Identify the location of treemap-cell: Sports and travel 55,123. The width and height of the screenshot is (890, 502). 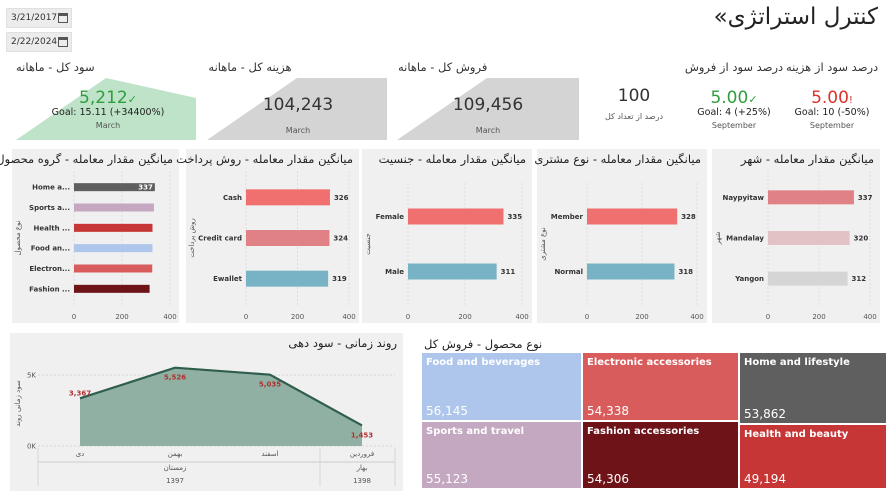
(501, 455).